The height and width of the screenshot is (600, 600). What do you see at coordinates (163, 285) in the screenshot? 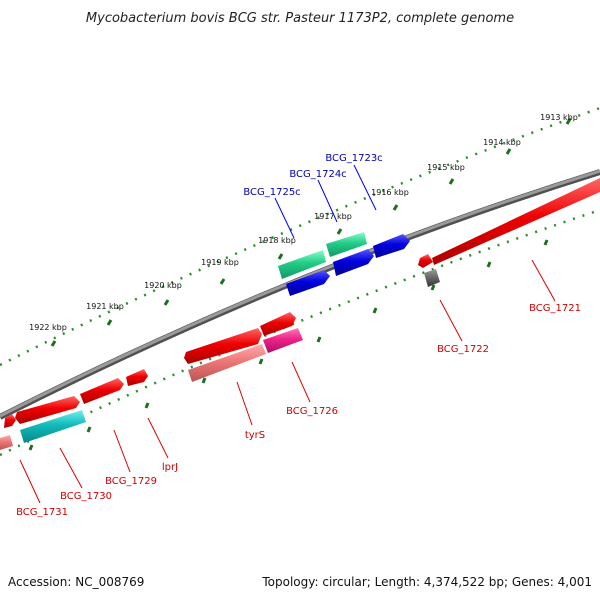
I see `kbp-label: 1920 kbp` at bounding box center [163, 285].